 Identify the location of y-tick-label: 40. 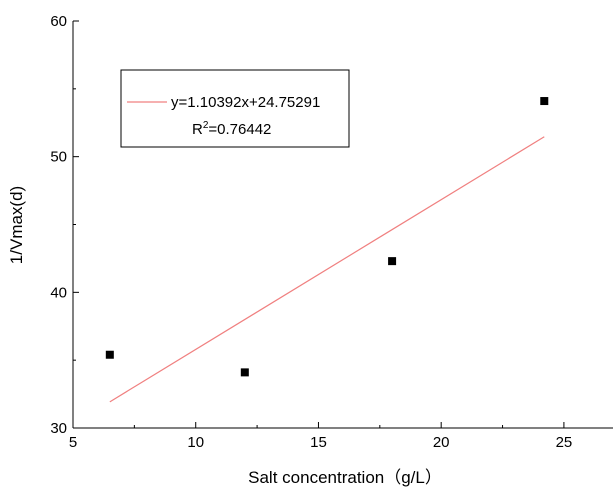
(58, 292).